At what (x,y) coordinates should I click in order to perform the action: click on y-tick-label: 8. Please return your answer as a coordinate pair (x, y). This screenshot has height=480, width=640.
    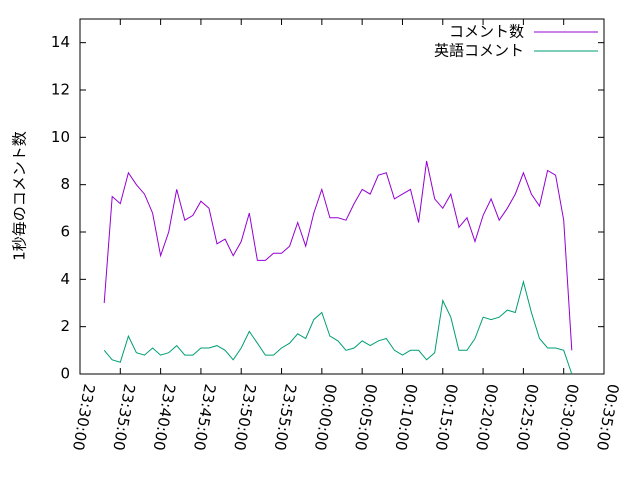
    Looking at the image, I should click on (65, 184).